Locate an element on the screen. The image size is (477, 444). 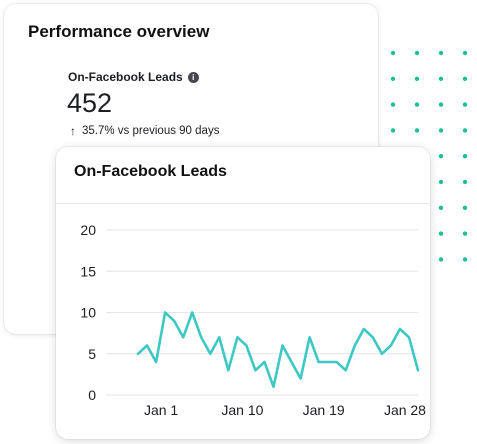
info-icon: i is located at coordinates (193, 77).